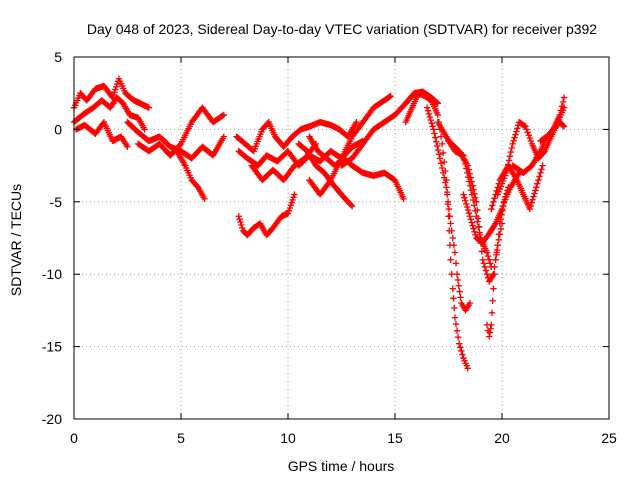  What do you see at coordinates (56, 202) in the screenshot?
I see `y-tick-label: -5` at bounding box center [56, 202].